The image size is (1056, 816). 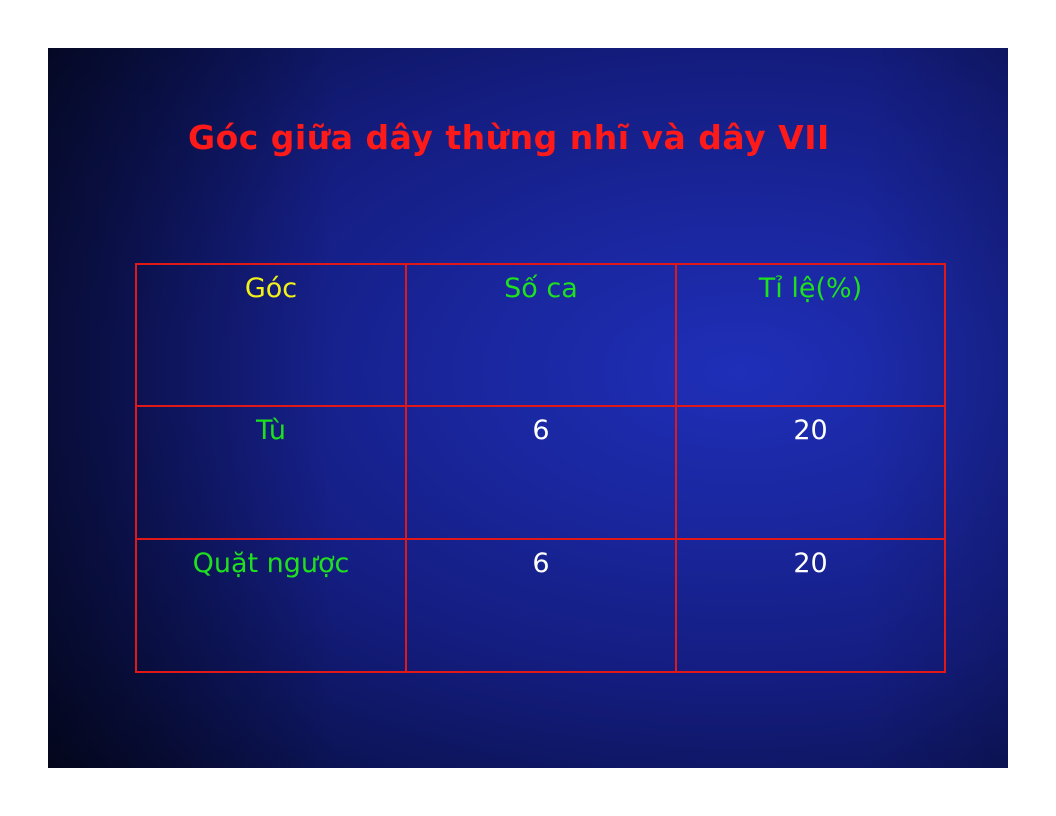 I want to click on header-cell-angle: Góc, so click(x=271, y=335).